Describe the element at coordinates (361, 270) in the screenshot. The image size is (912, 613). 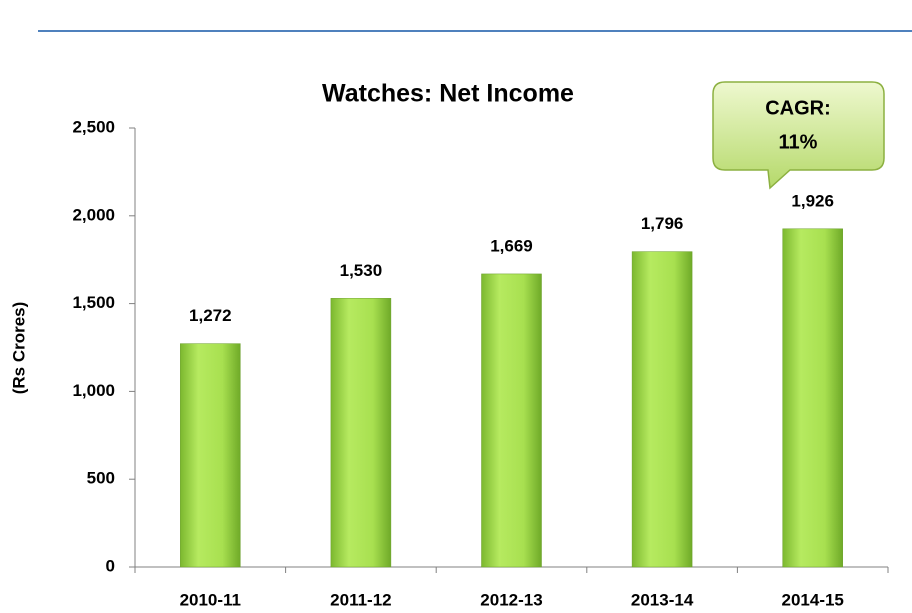
I see `value-label: 1,530` at that location.